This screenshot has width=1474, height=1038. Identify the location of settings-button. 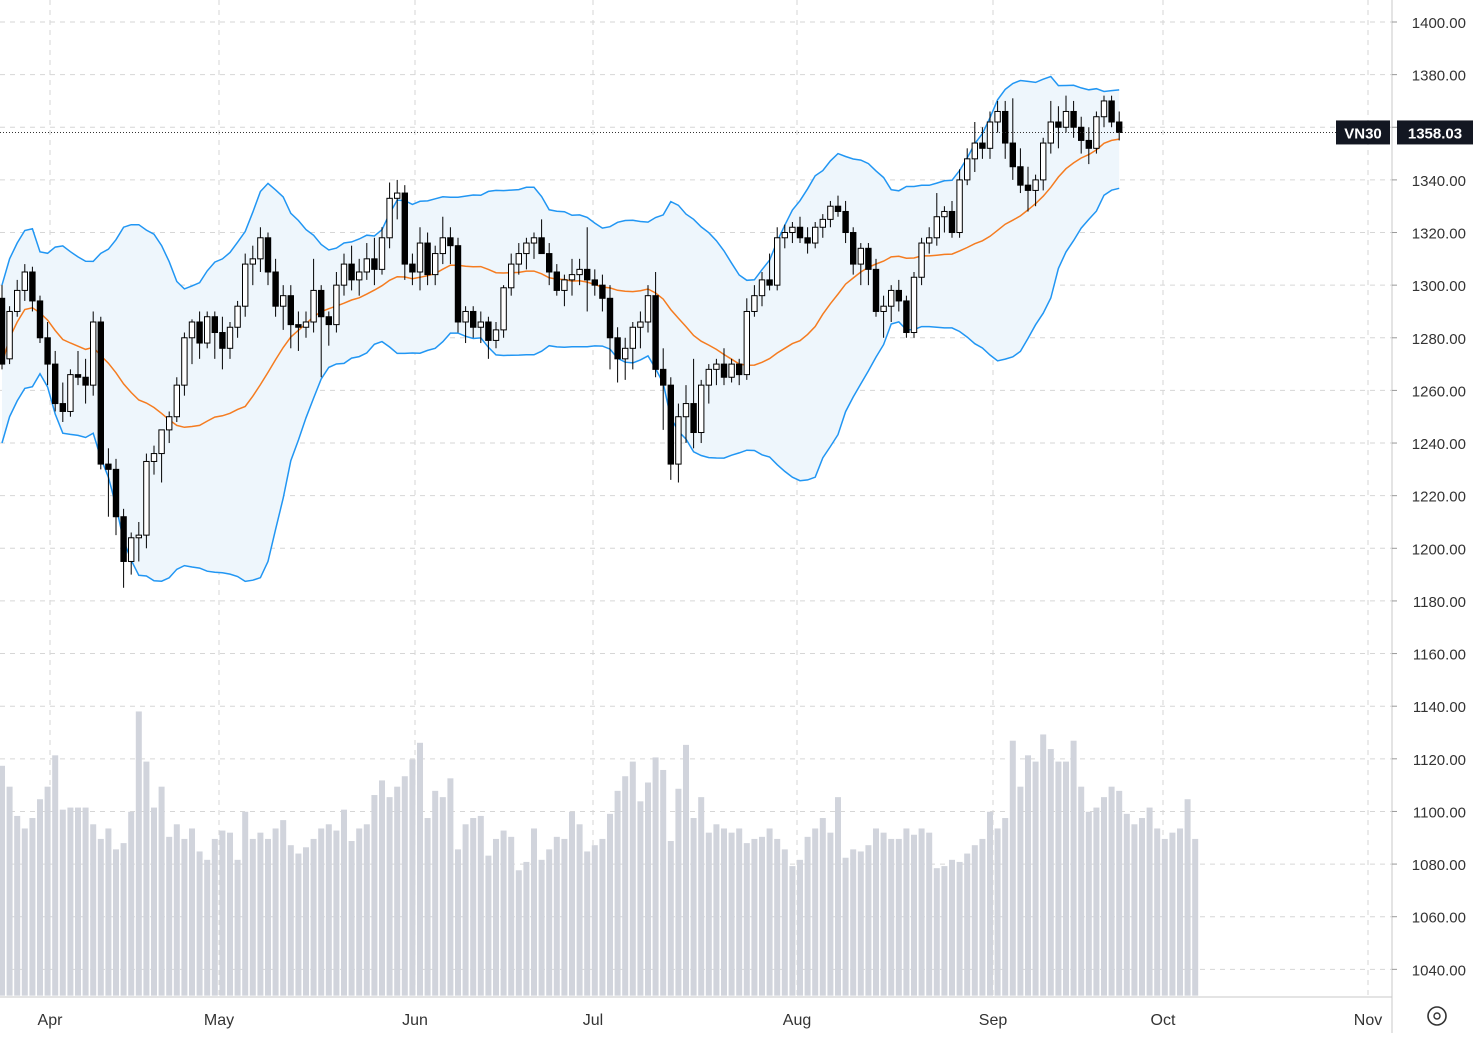
(1437, 1016).